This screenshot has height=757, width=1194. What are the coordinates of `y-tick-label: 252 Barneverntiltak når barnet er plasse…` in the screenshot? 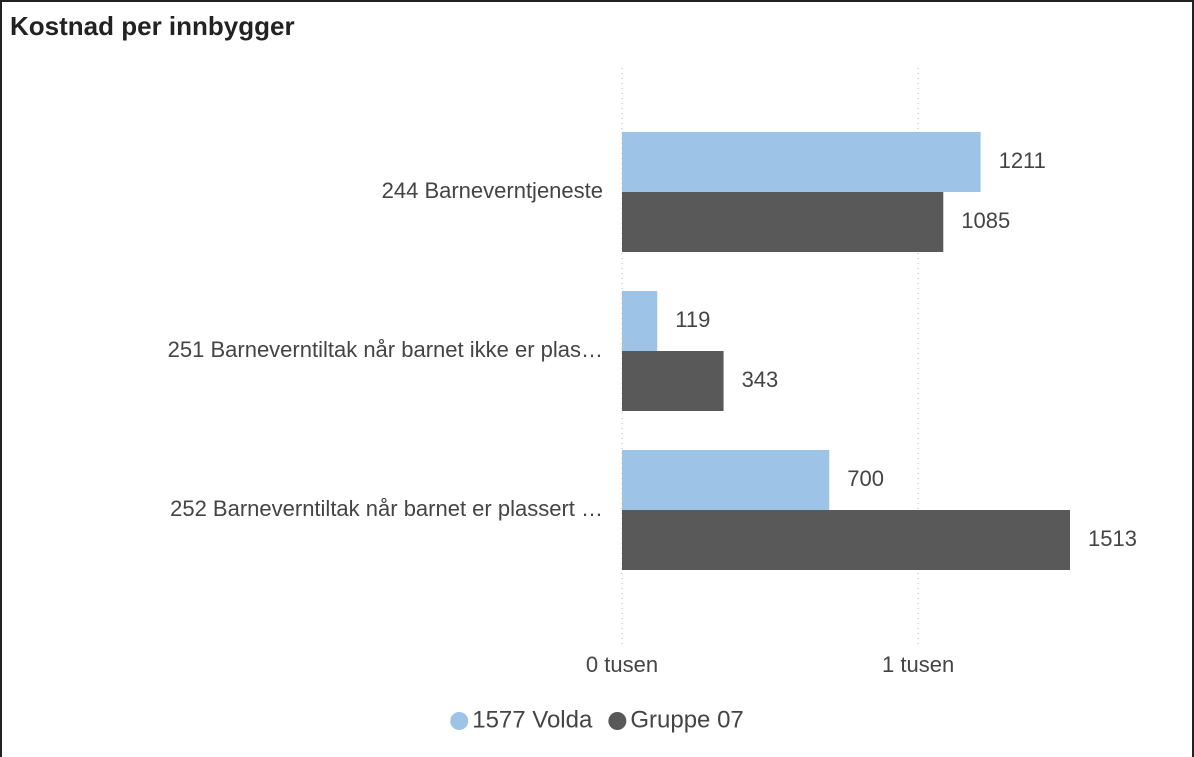 It's located at (386, 508).